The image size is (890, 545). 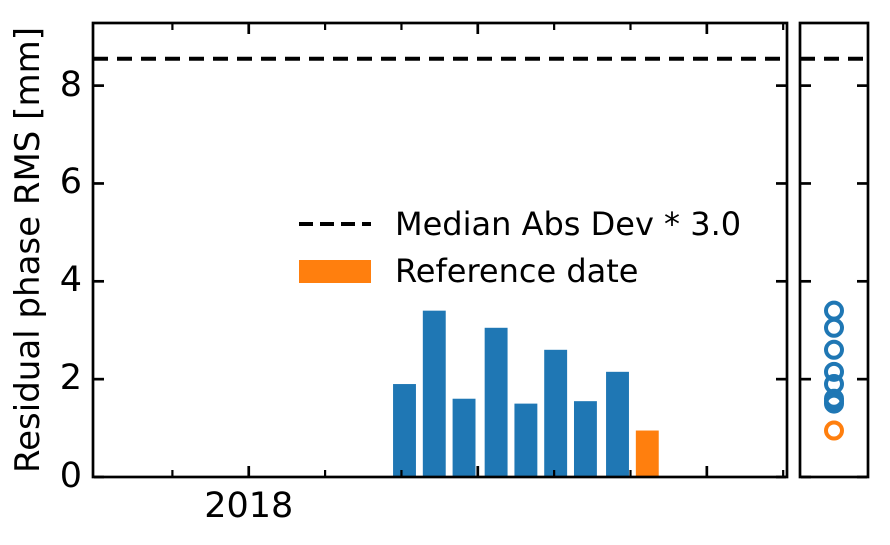 I want to click on legend-item-reference: Reference date, so click(x=520, y=271).